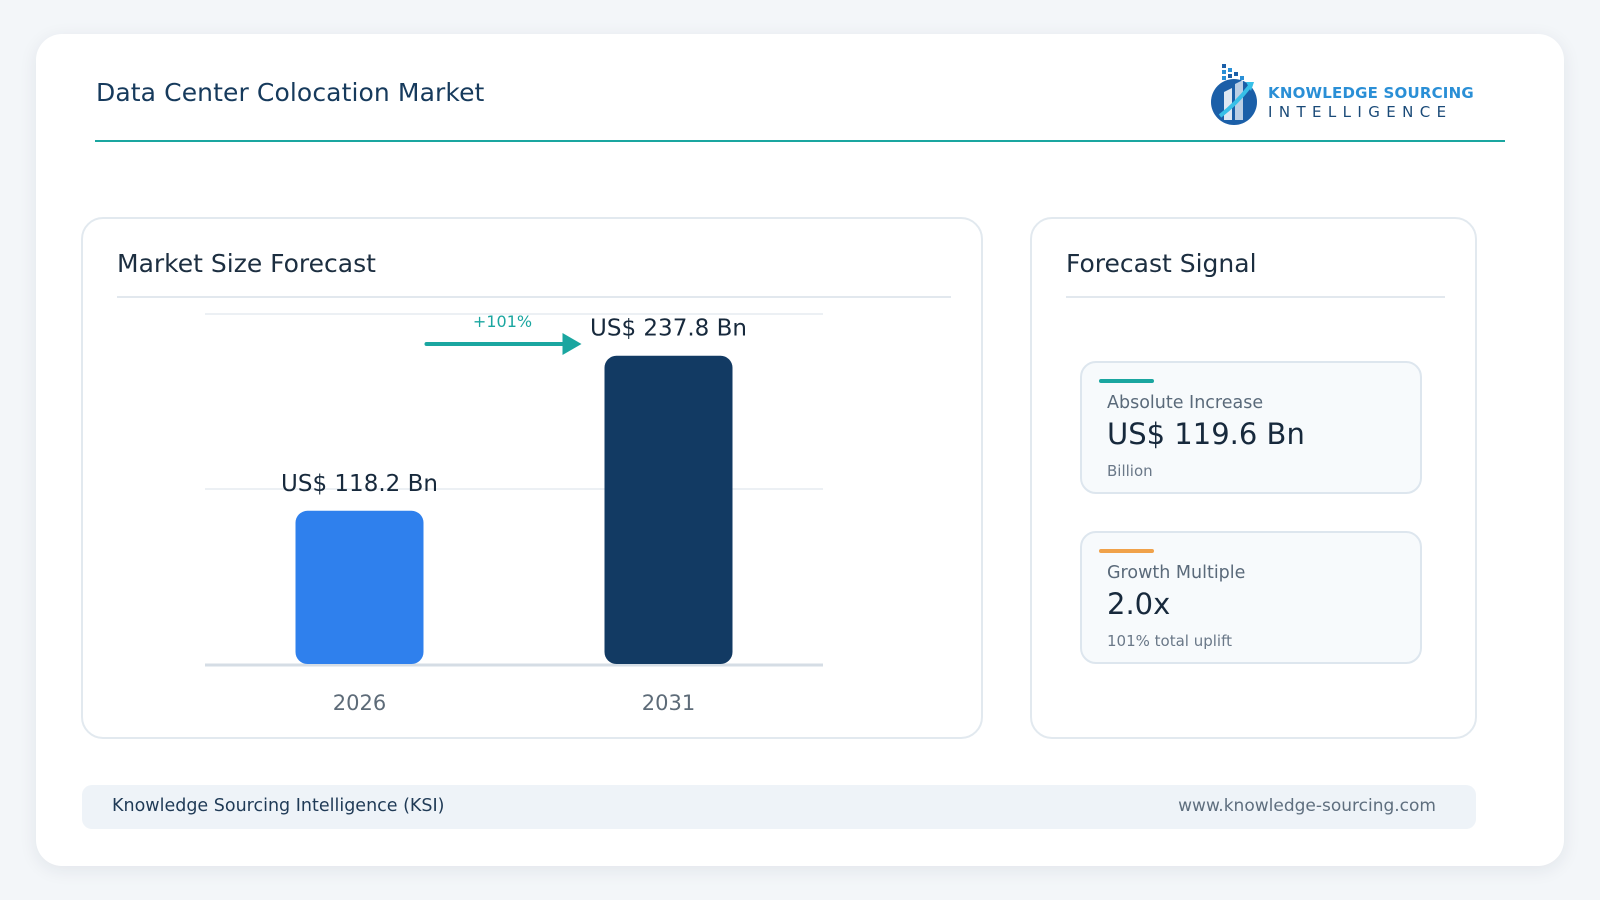  Describe the element at coordinates (1130, 471) in the screenshot. I see `stat-sub: Billion` at that location.